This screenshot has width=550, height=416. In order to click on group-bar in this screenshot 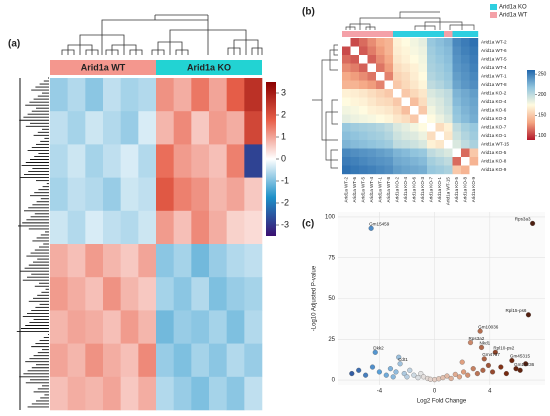, I will do `click(209, 67)`.